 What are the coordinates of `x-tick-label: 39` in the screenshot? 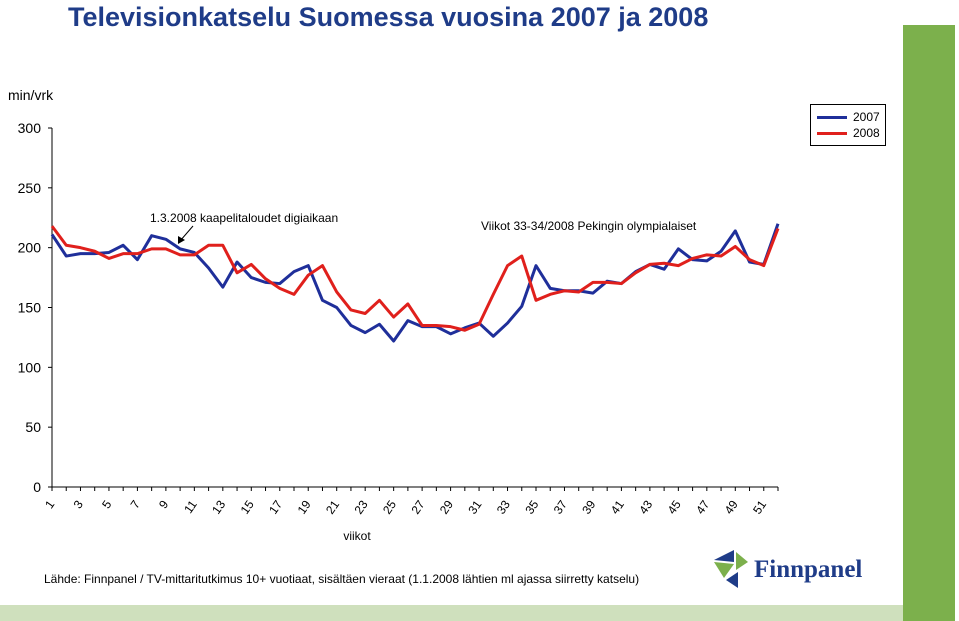 It's located at (588, 506).